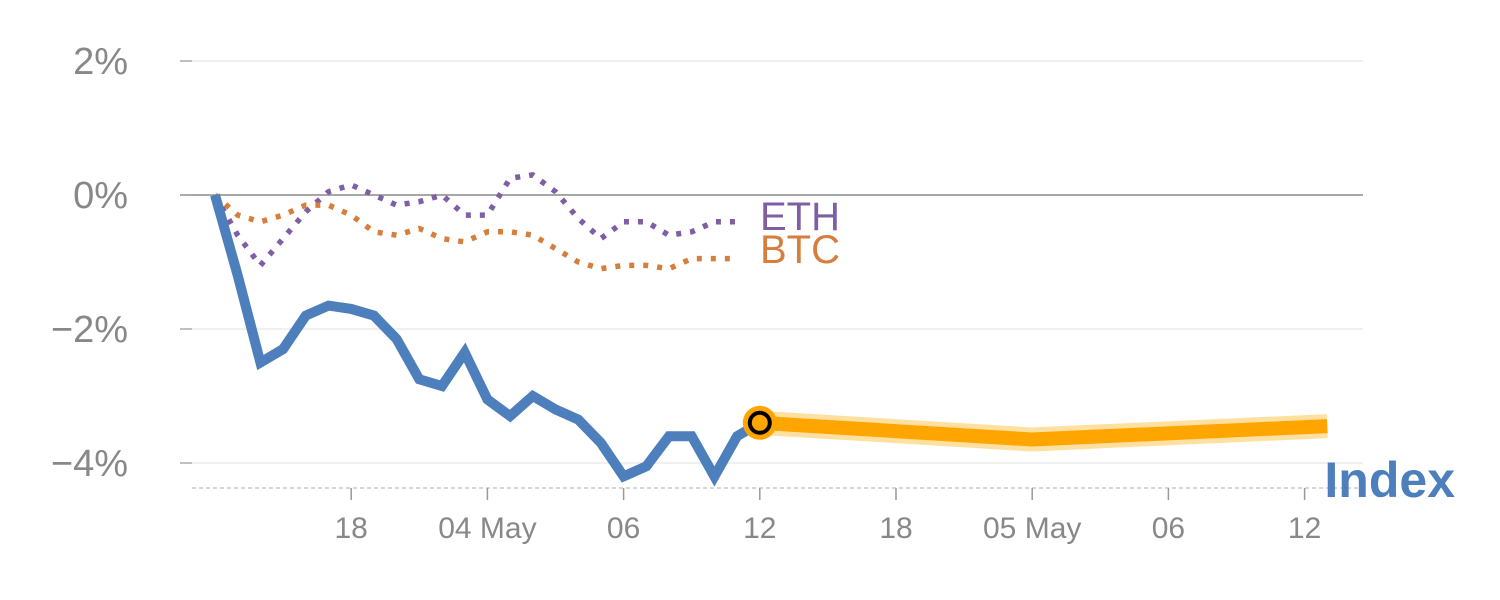 The height and width of the screenshot is (600, 1500). What do you see at coordinates (487, 528) in the screenshot?
I see `xtick-label-1: 04 May` at bounding box center [487, 528].